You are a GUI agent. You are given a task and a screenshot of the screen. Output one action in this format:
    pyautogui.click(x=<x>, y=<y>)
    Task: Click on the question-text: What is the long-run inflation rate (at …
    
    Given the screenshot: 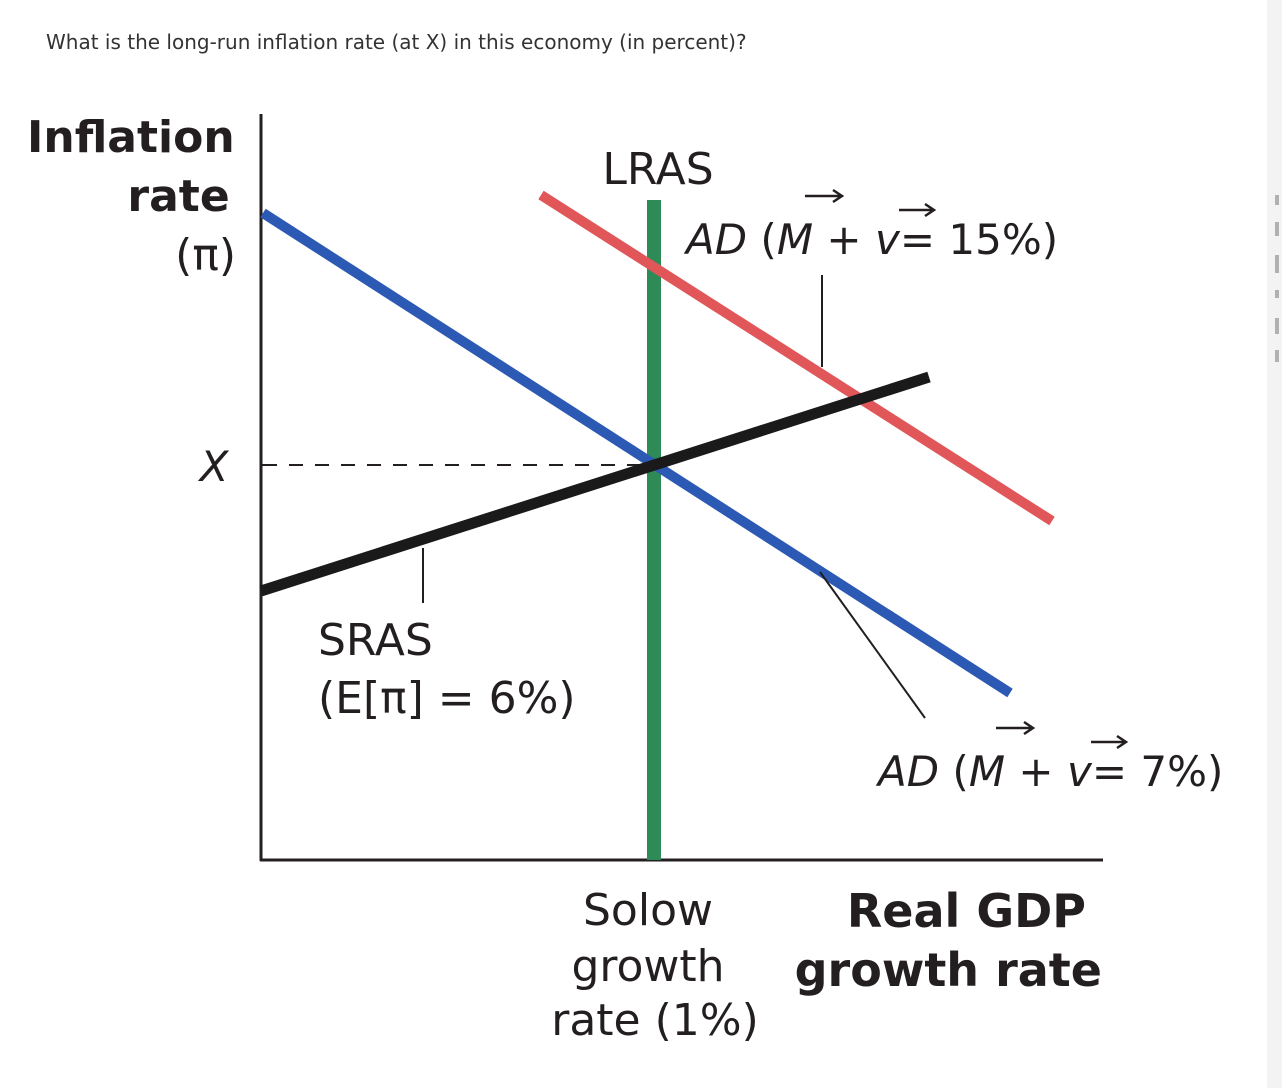 What is the action you would take?
    pyautogui.click(x=396, y=42)
    